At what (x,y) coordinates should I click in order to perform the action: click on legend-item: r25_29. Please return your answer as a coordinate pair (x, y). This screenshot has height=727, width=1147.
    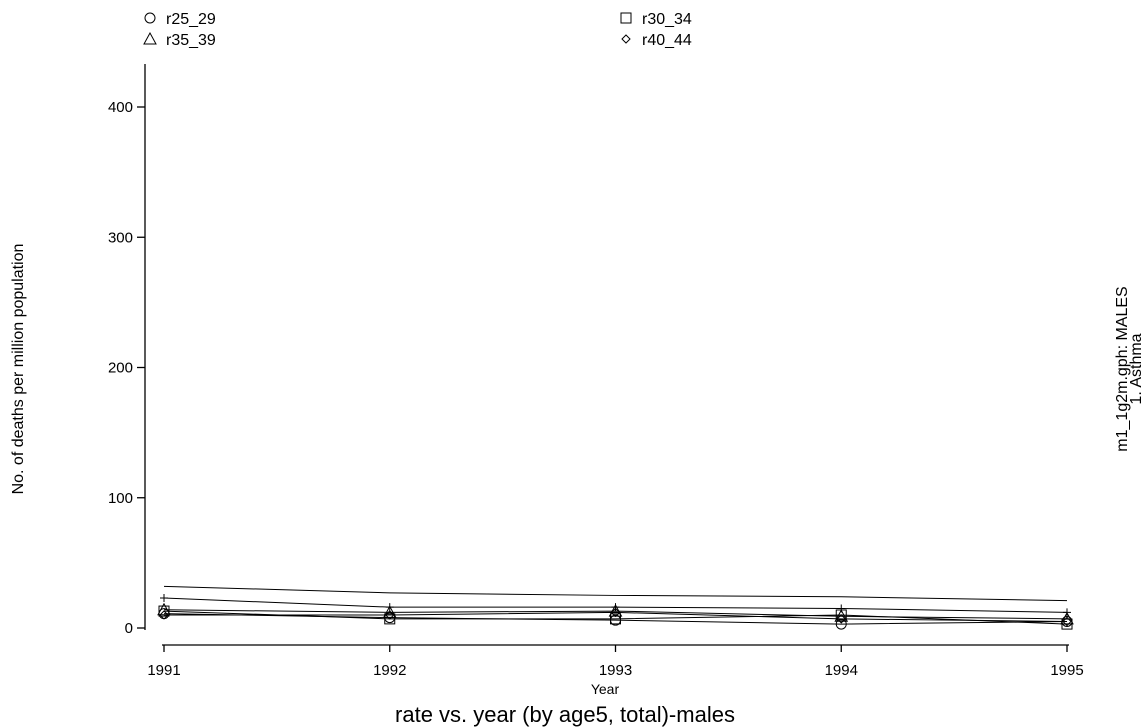
    Looking at the image, I should click on (180, 19).